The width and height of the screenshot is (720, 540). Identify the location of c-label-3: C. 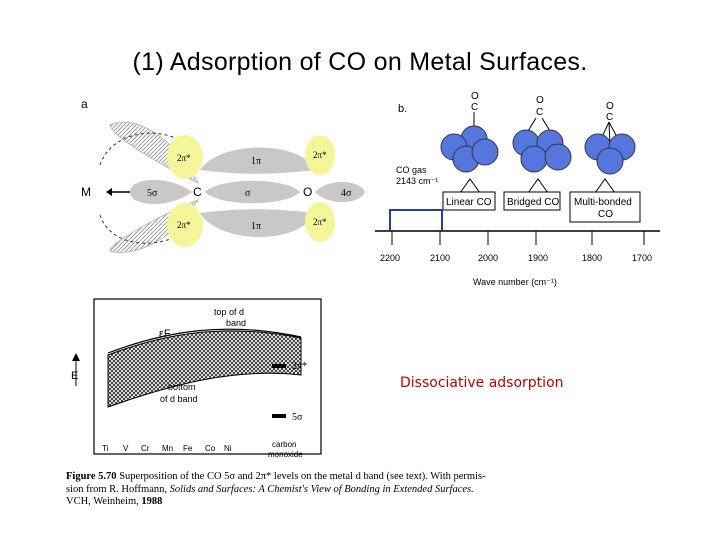
(609, 117).